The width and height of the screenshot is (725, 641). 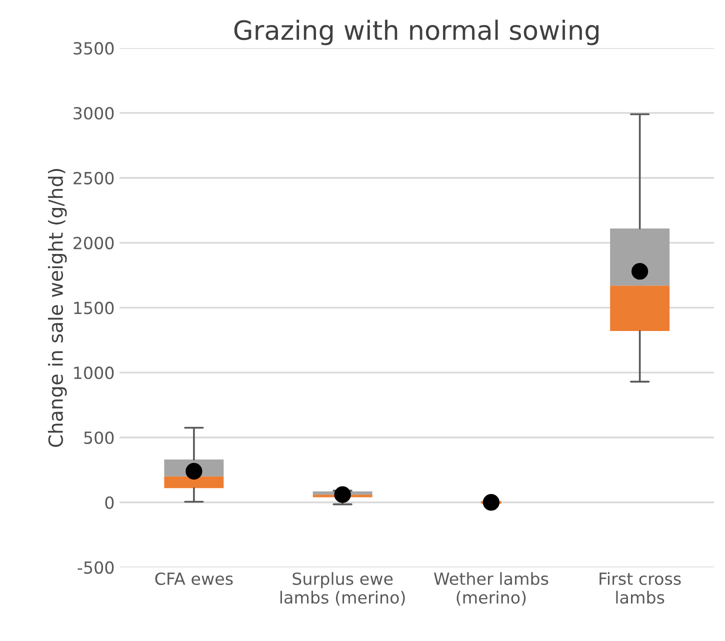 What do you see at coordinates (416, 33) in the screenshot?
I see `chart-title: Grazing with normal sowing` at bounding box center [416, 33].